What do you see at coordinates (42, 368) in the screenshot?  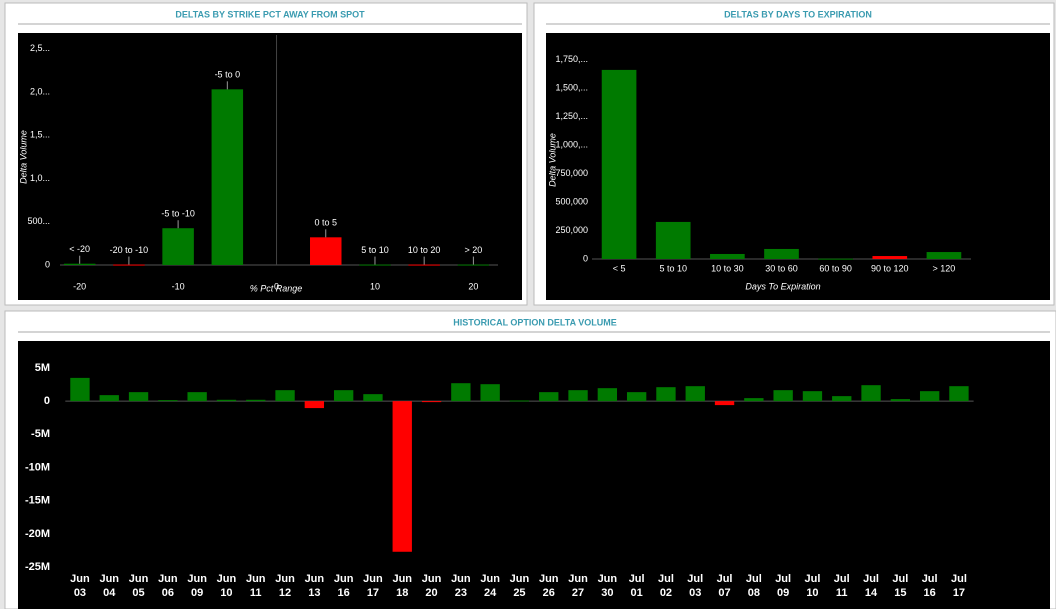 I see `y-tick-label: 5M` at bounding box center [42, 368].